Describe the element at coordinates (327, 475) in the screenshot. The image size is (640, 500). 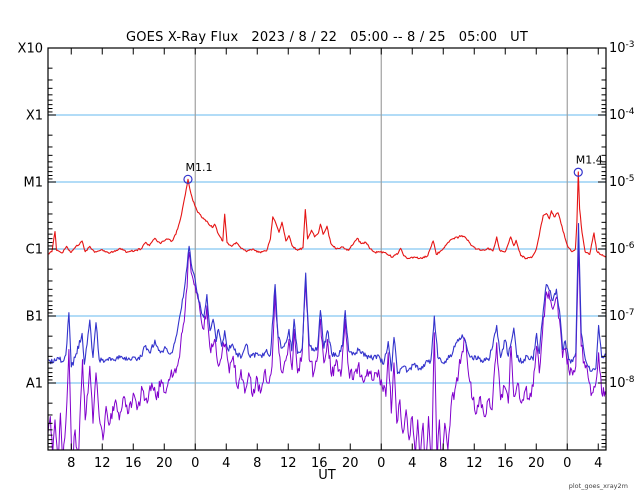
I see `x-axis-label: UT` at that location.